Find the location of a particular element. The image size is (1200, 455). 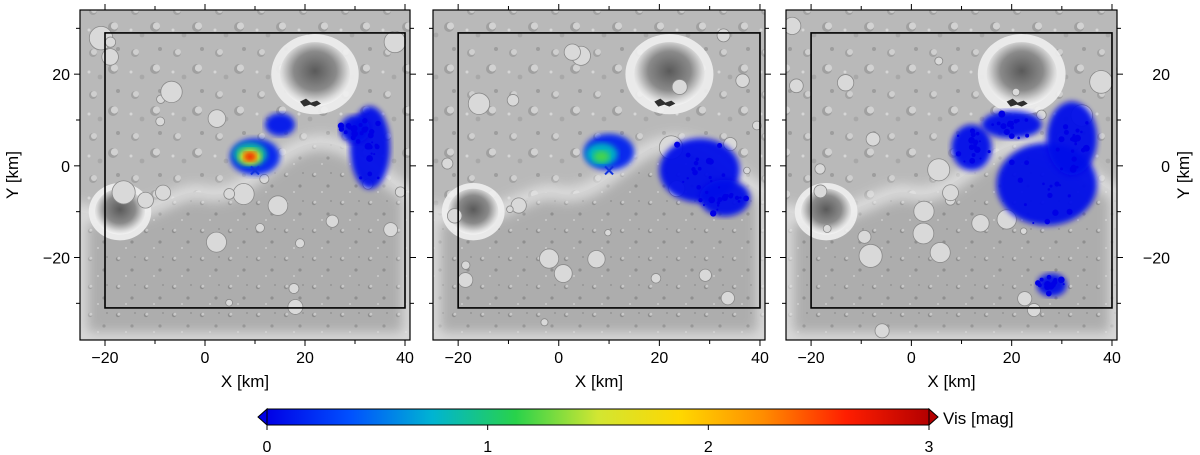

colorbar-label: Vis [mag] is located at coordinates (978, 418).